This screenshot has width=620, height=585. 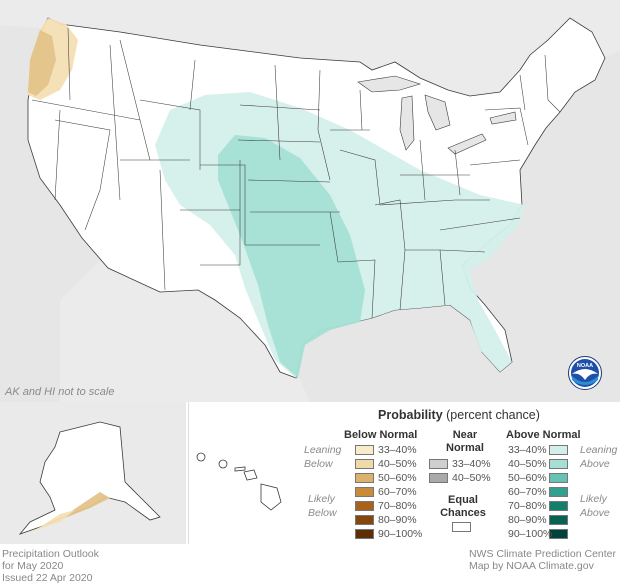 I want to click on above-normal-label: 50–60%, so click(x=527, y=478).